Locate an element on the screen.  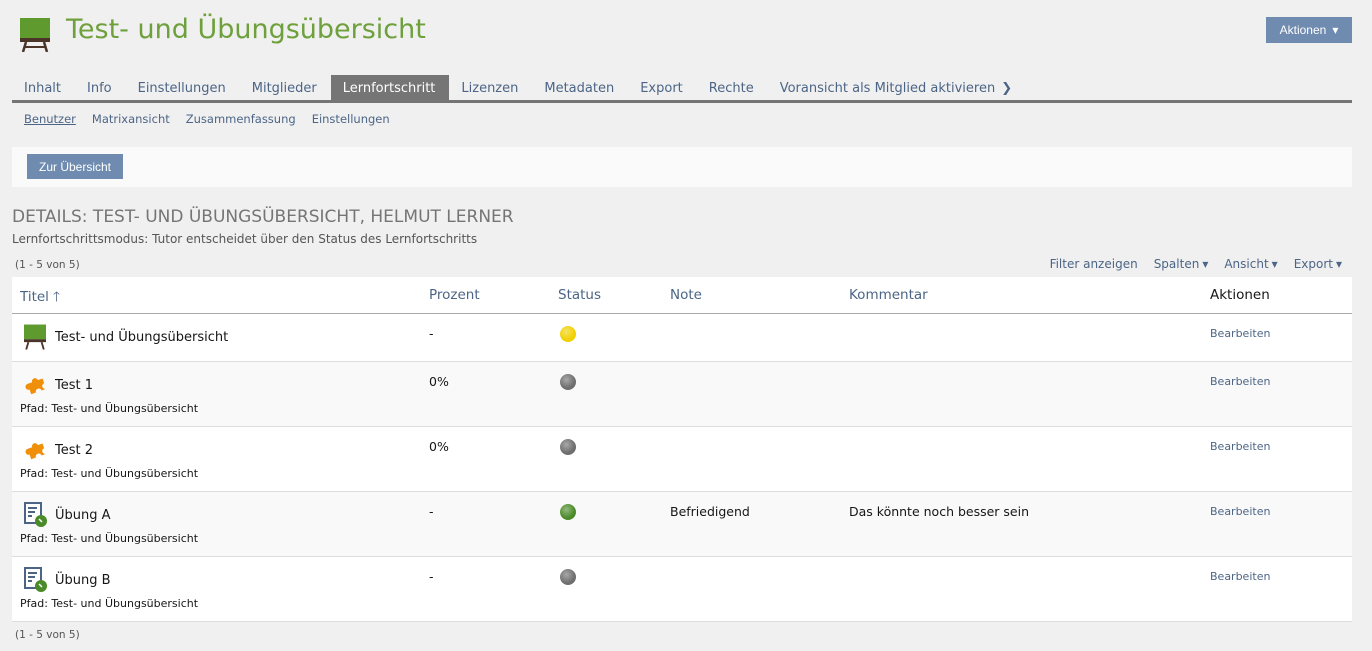
tab-9: Voransicht als Mitglied aktivieren ❯ is located at coordinates (897, 87).